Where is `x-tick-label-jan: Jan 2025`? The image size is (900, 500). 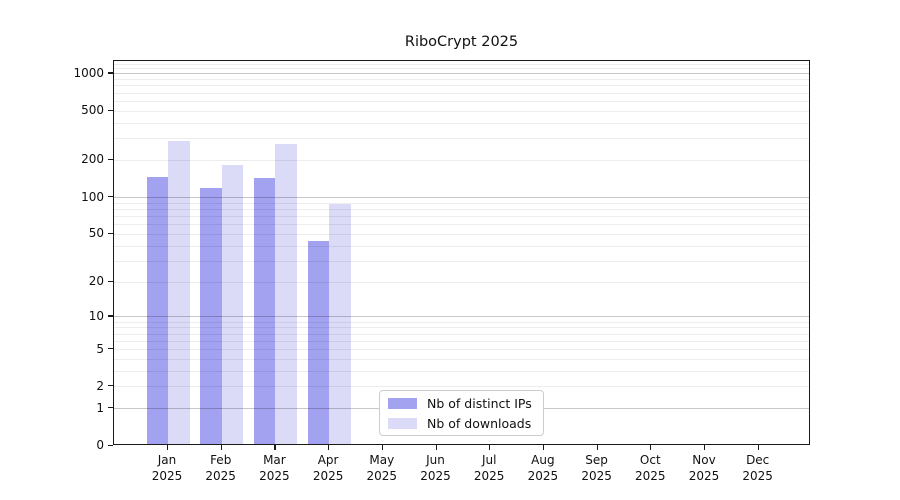 x-tick-label-jan: Jan 2025 is located at coordinates (167, 468).